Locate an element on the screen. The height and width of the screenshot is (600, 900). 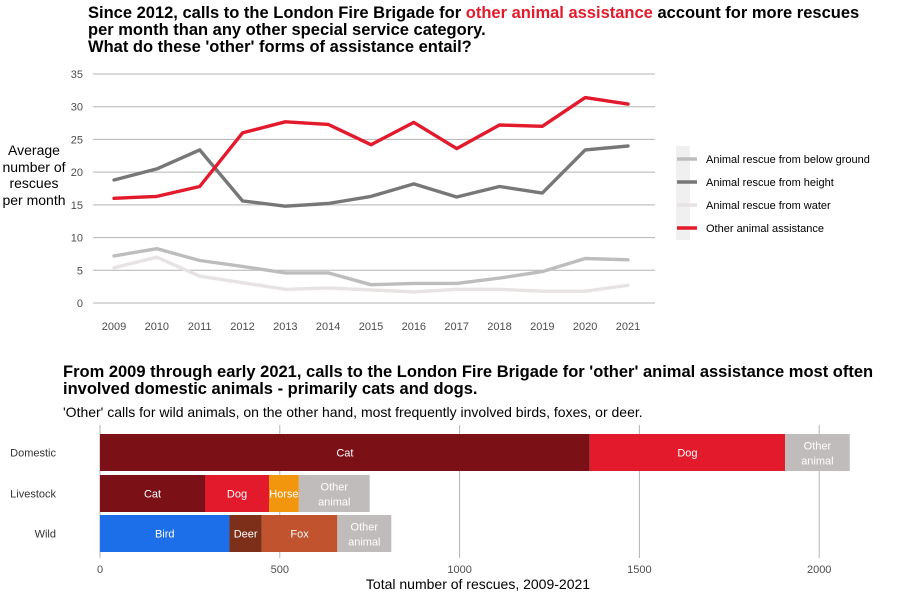
y-category-label: Wild is located at coordinates (45, 535).